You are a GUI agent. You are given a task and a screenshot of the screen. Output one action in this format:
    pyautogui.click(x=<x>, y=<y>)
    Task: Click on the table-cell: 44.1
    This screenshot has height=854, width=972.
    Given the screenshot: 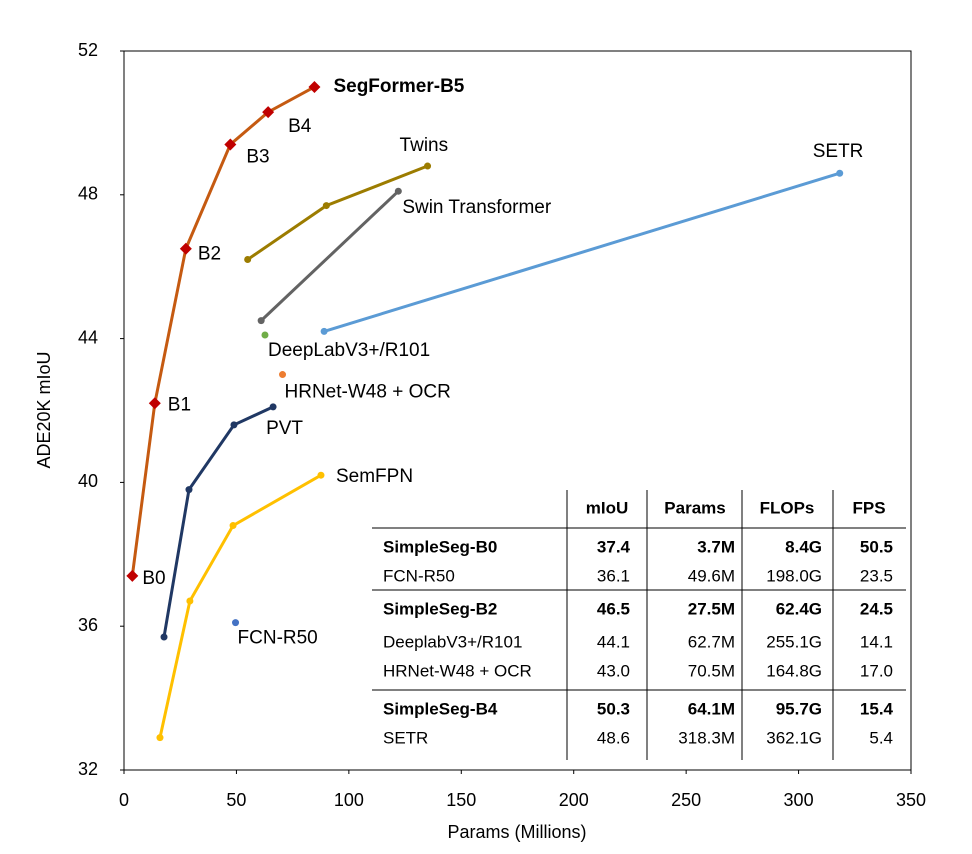 What is the action you would take?
    pyautogui.click(x=613, y=641)
    